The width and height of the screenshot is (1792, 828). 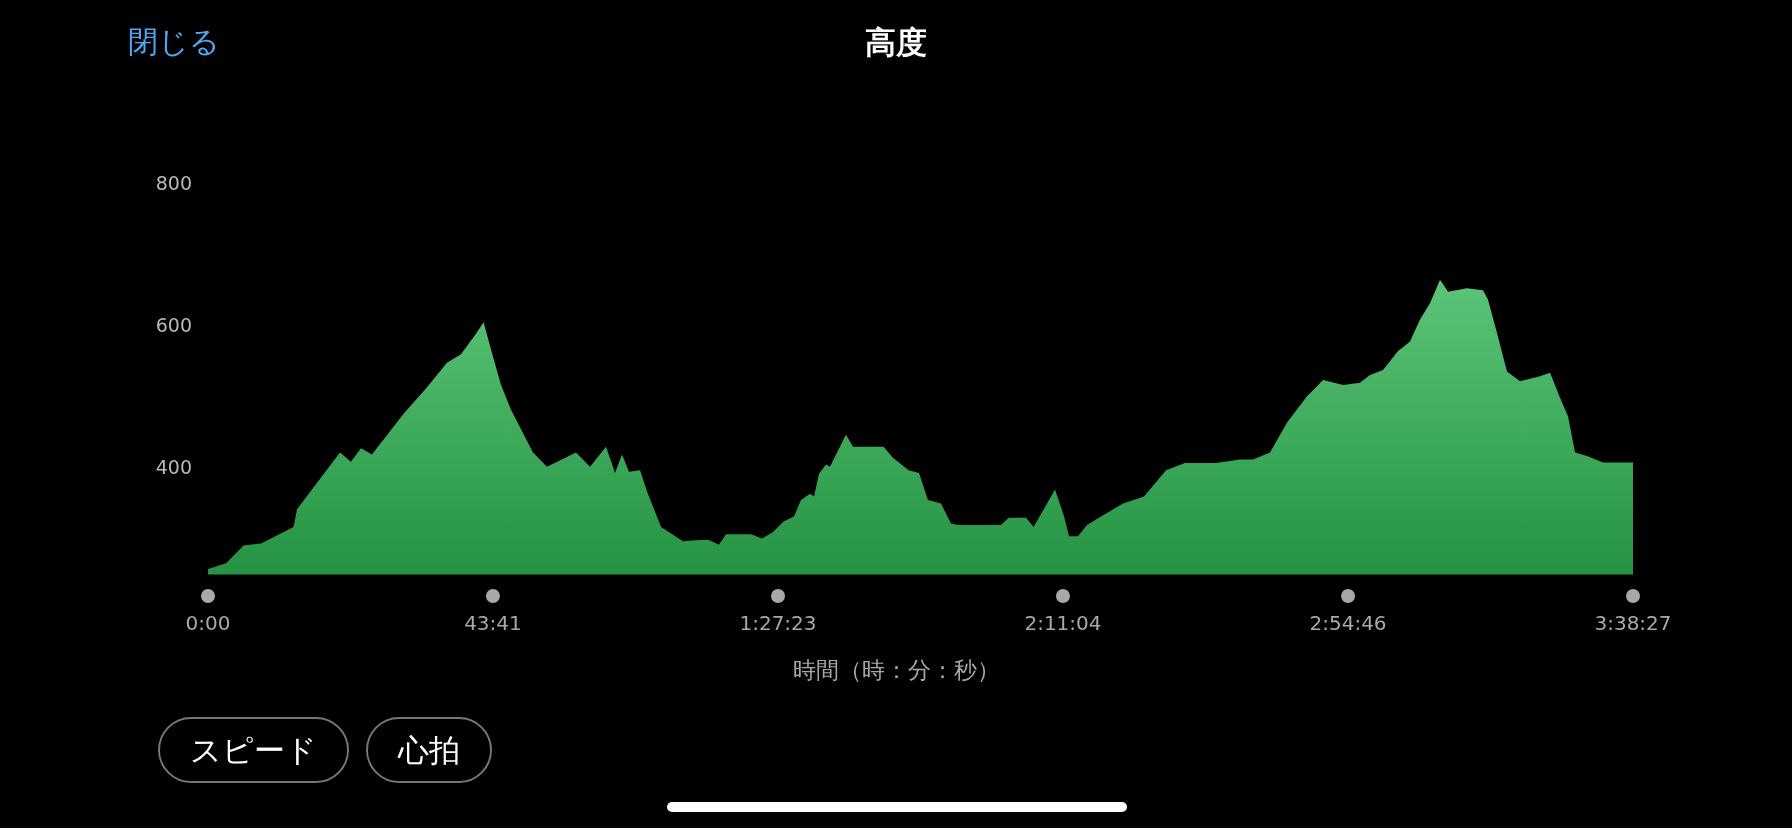 What do you see at coordinates (173, 324) in the screenshot?
I see `y-tick-label: 600` at bounding box center [173, 324].